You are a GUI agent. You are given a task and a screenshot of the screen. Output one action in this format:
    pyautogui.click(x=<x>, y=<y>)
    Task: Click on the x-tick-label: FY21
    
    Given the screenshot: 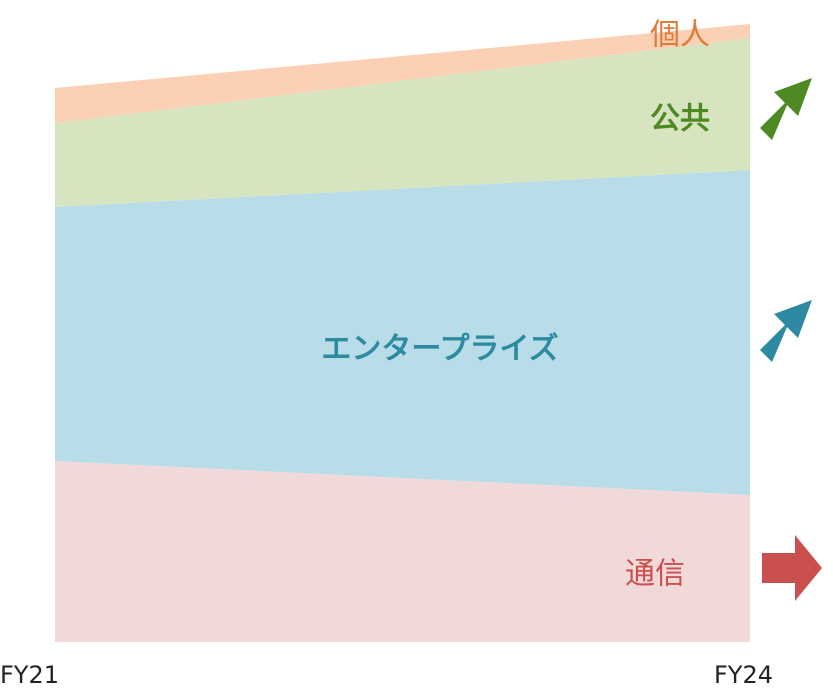 What is the action you would take?
    pyautogui.click(x=29, y=675)
    